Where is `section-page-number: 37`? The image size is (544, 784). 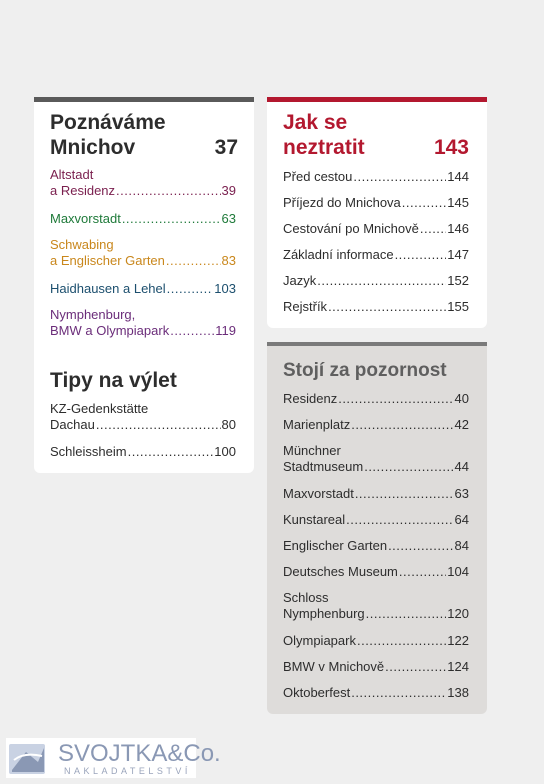
section-page-number: 37 is located at coordinates (226, 147).